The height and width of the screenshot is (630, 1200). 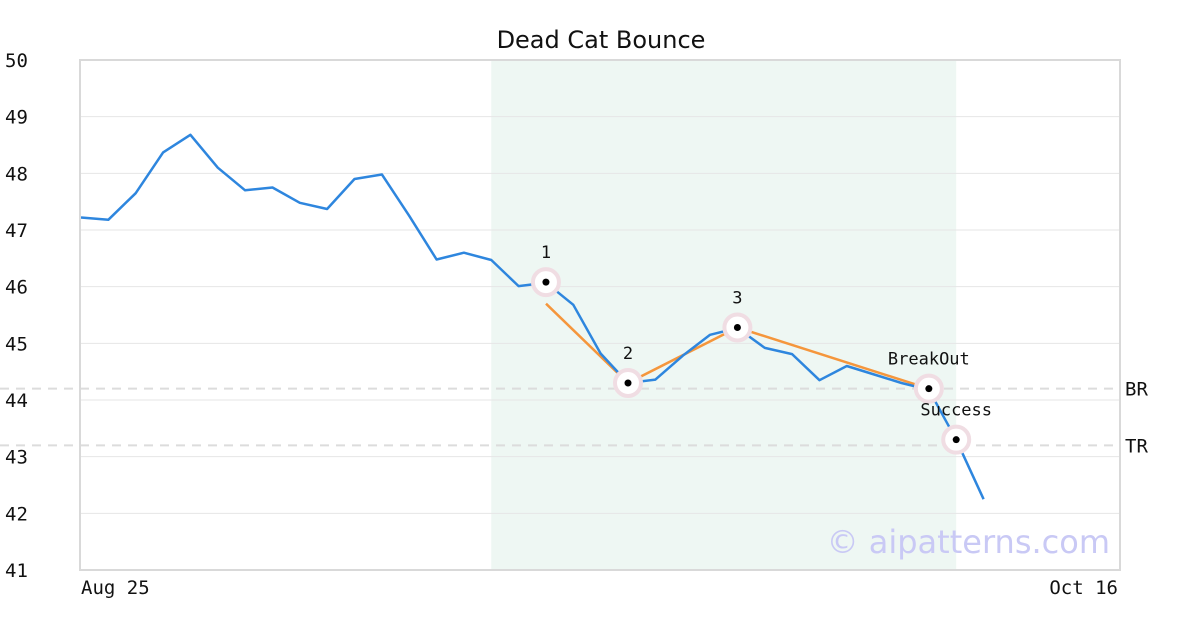 I want to click on y-tick-label: 47, so click(x=16, y=231).